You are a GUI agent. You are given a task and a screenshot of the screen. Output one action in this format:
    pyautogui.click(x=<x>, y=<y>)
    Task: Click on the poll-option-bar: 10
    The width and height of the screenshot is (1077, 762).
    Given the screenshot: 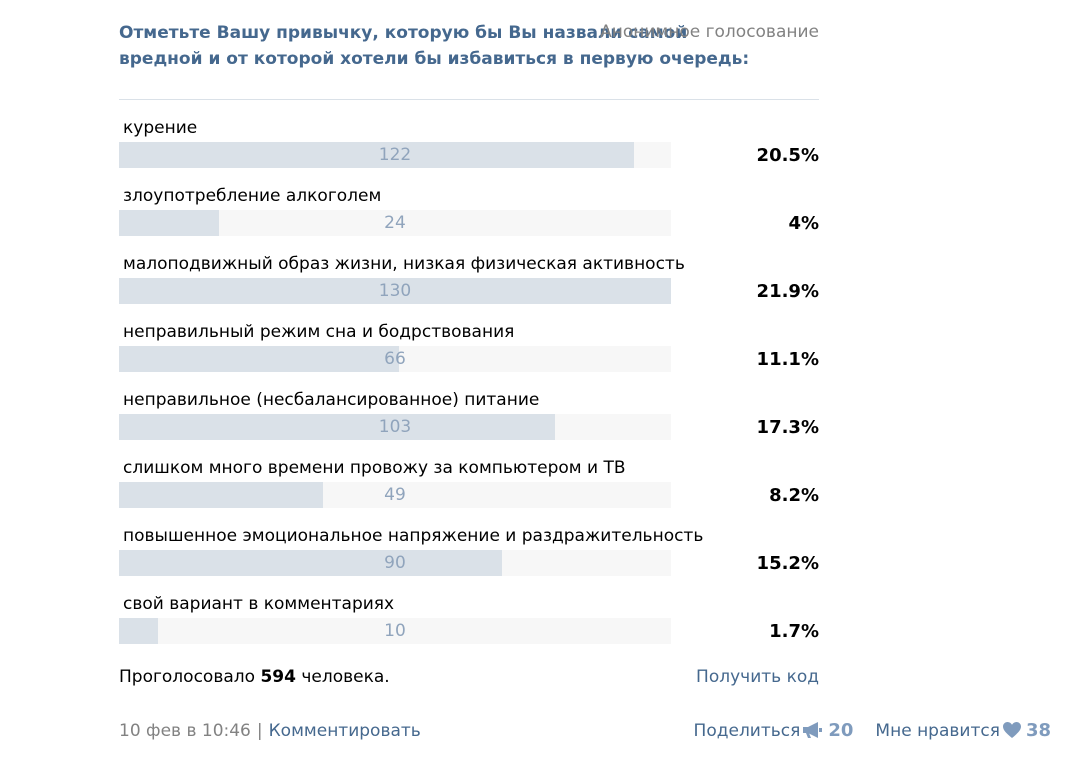 What is the action you would take?
    pyautogui.click(x=395, y=631)
    